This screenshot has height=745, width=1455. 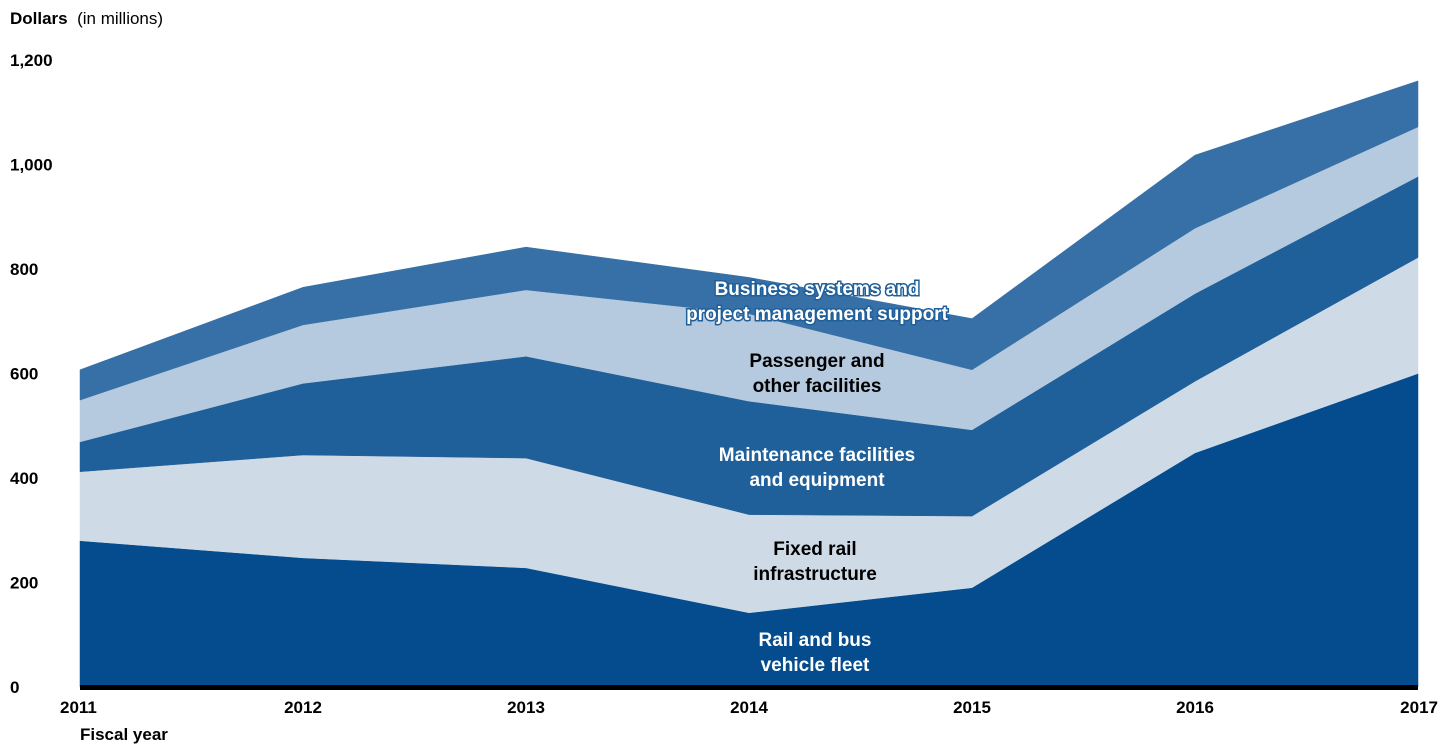 I want to click on y-tick-label: 600, so click(x=24, y=374).